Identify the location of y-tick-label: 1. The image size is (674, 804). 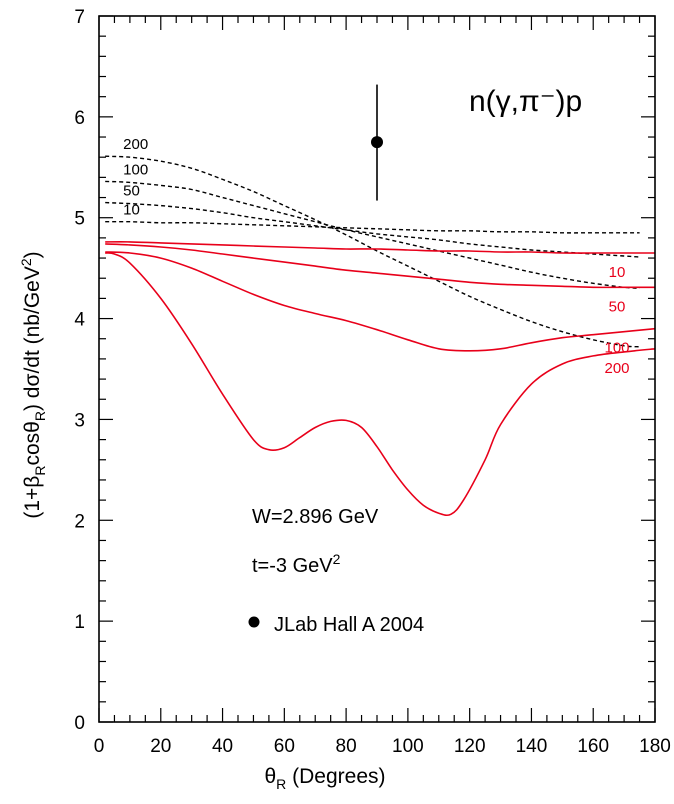
(79, 622).